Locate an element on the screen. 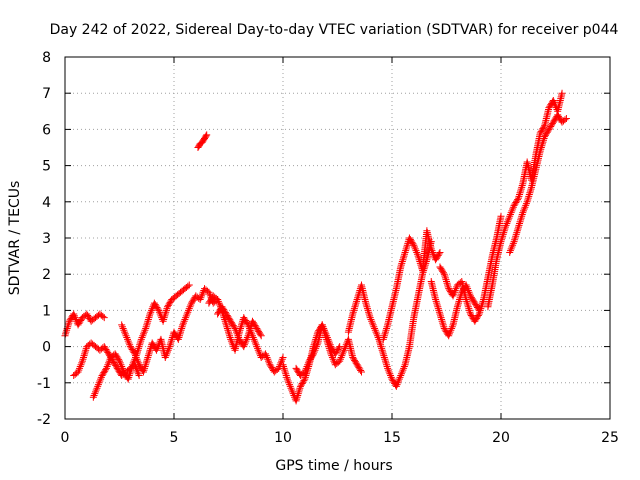 This screenshot has width=640, height=480. y-tick-label: 4 is located at coordinates (46, 203).